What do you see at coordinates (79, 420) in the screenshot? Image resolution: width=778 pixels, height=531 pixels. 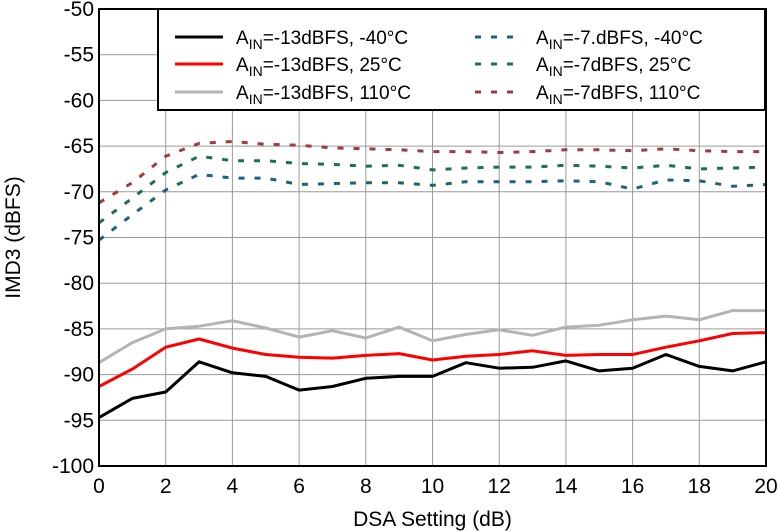 I see `y-tick-label: -95` at bounding box center [79, 420].